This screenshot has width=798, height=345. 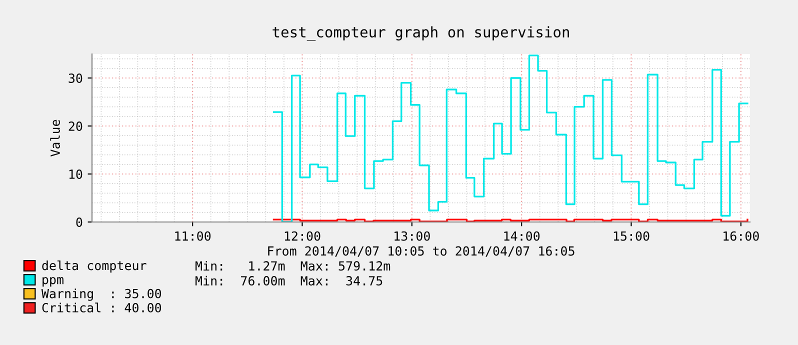 What do you see at coordinates (75, 126) in the screenshot?
I see `y-tick-label: 20` at bounding box center [75, 126].